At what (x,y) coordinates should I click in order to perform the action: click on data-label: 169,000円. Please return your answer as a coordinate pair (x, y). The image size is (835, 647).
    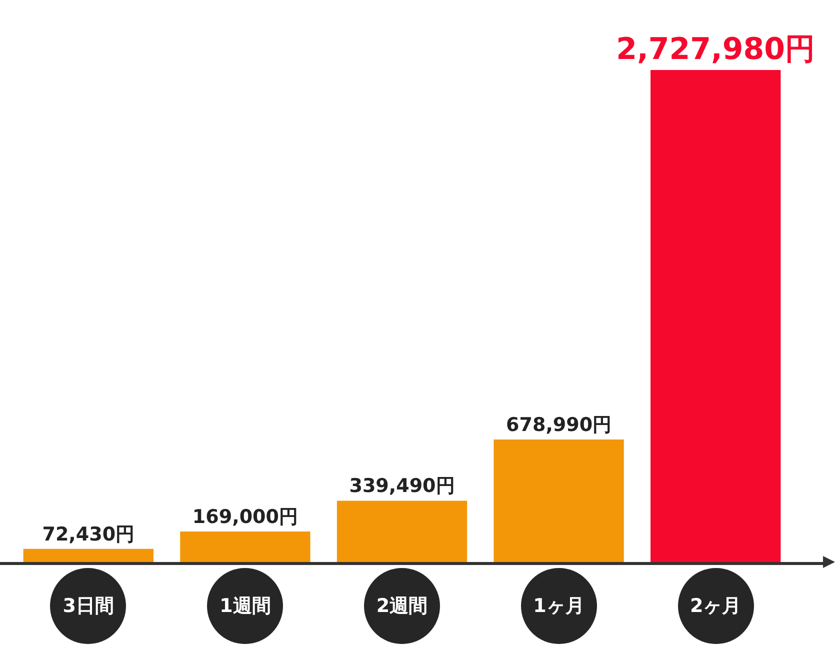
    Looking at the image, I should click on (245, 517).